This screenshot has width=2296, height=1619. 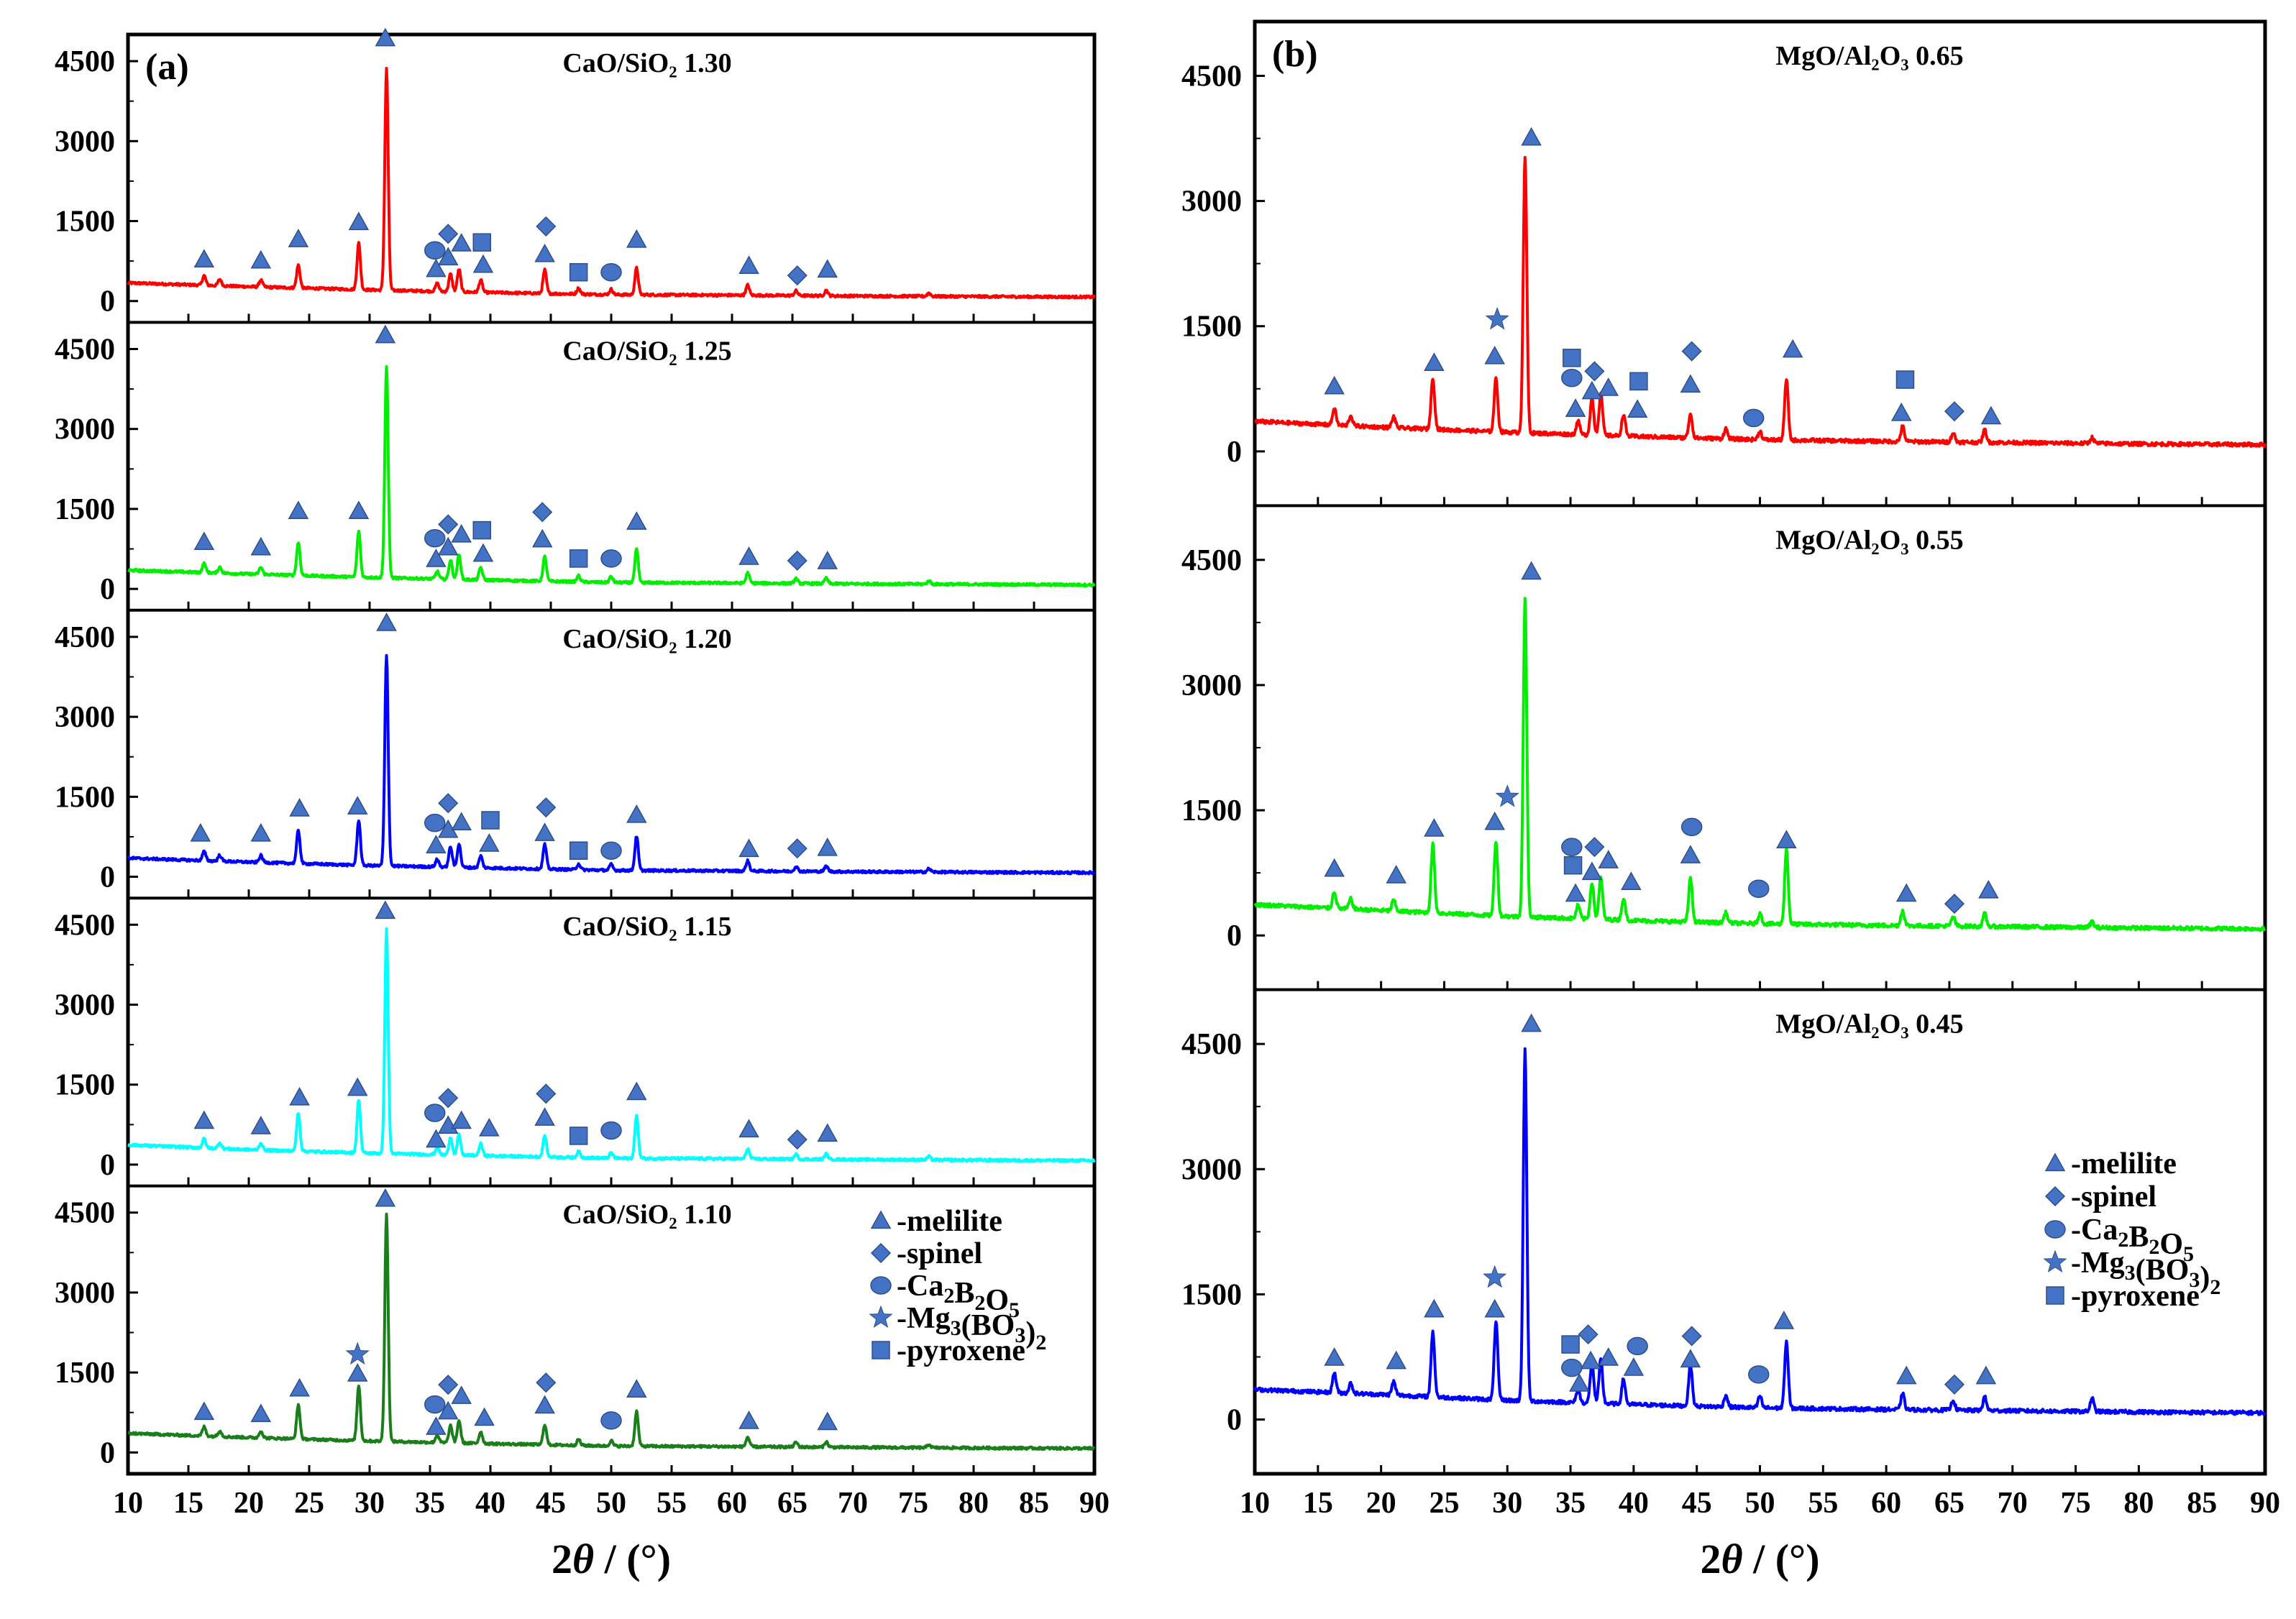 What do you see at coordinates (575, 465) in the screenshot?
I see `subplot-2: 0 1500 3000 4500 CaO/SiO₂ 1.25` at bounding box center [575, 465].